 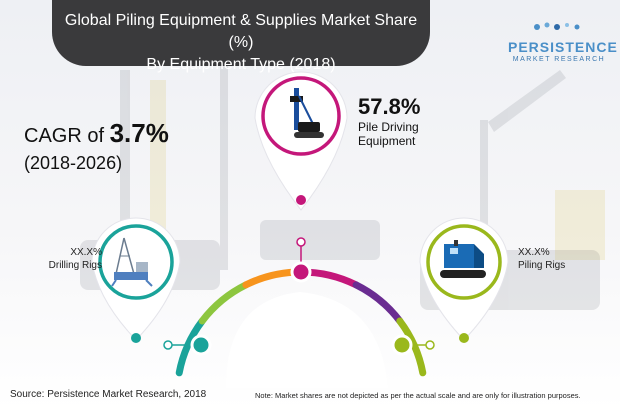 What do you see at coordinates (307, 340) in the screenshot?
I see `center-dome` at bounding box center [307, 340].